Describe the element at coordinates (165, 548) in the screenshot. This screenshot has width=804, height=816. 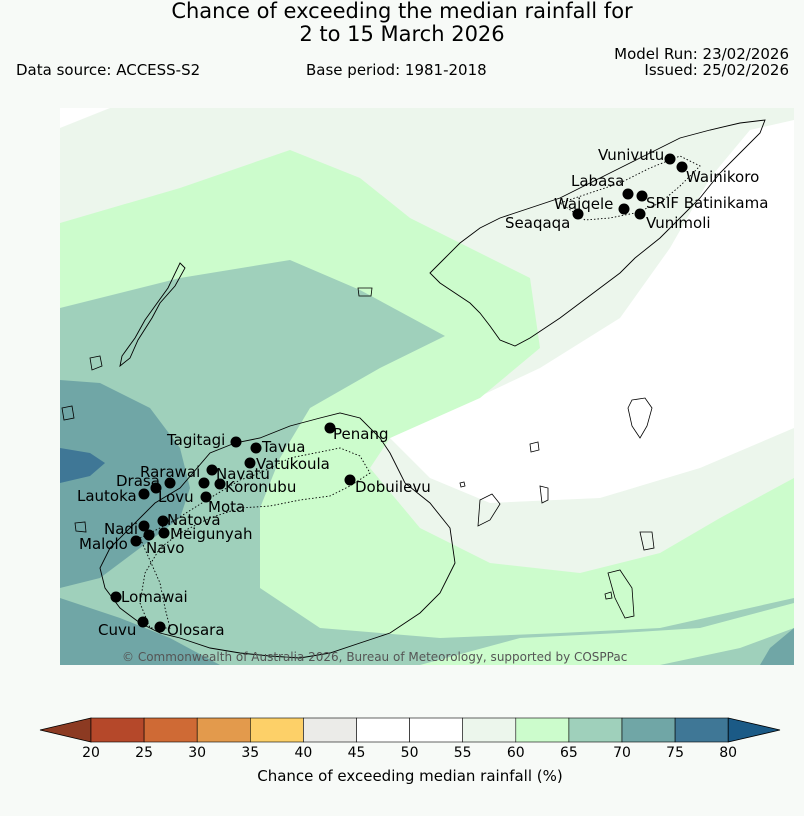
I see `label-navo: Navo` at that location.